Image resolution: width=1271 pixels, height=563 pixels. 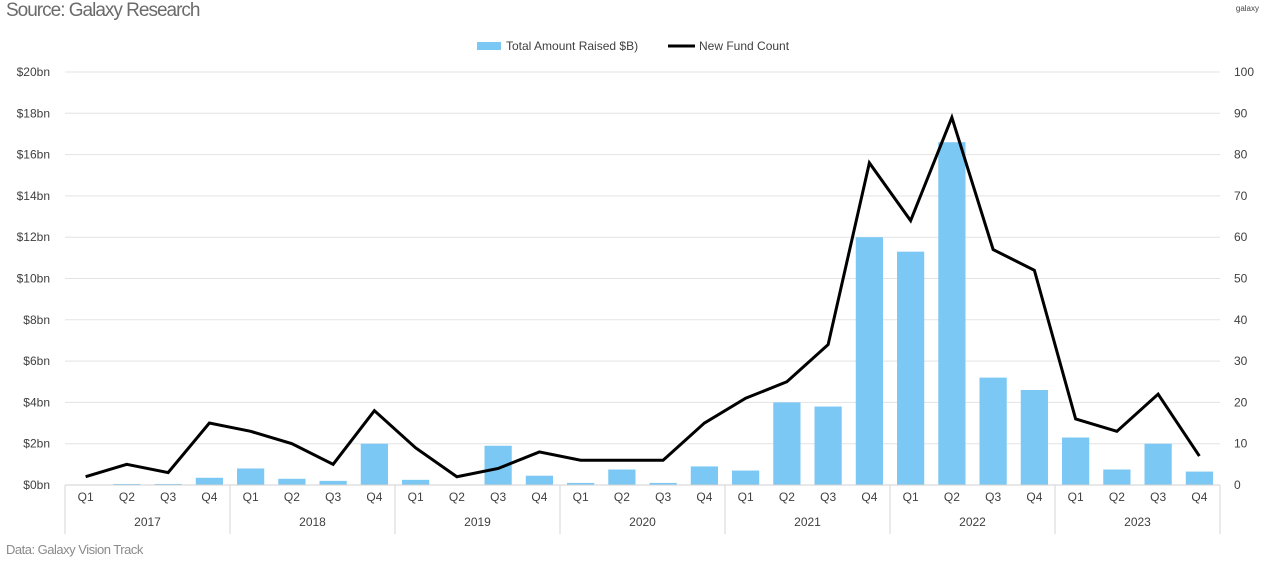 I want to click on left-tick-label: $18bn, so click(x=33, y=113).